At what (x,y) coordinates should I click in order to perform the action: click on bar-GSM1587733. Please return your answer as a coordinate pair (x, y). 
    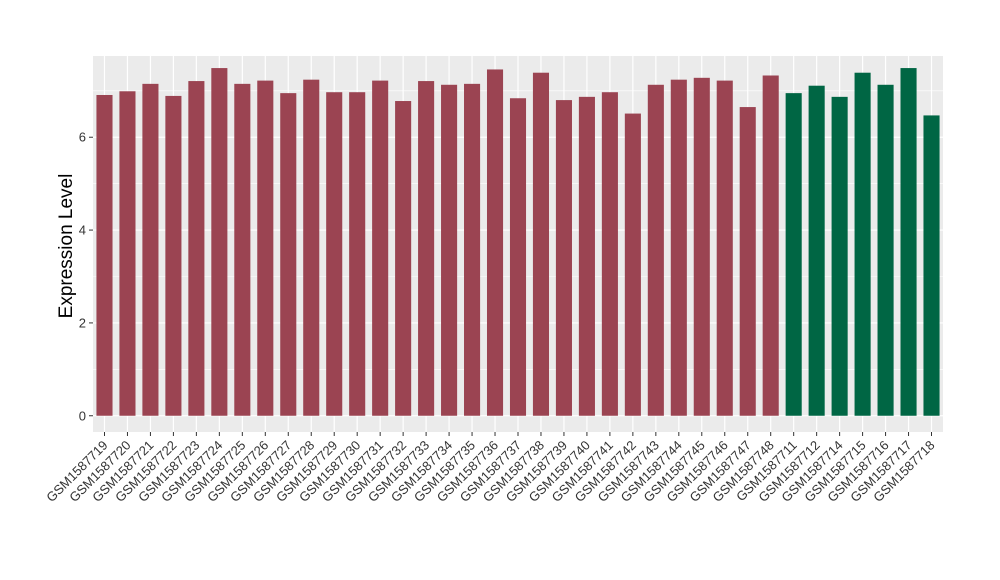
    Looking at the image, I should click on (426, 248).